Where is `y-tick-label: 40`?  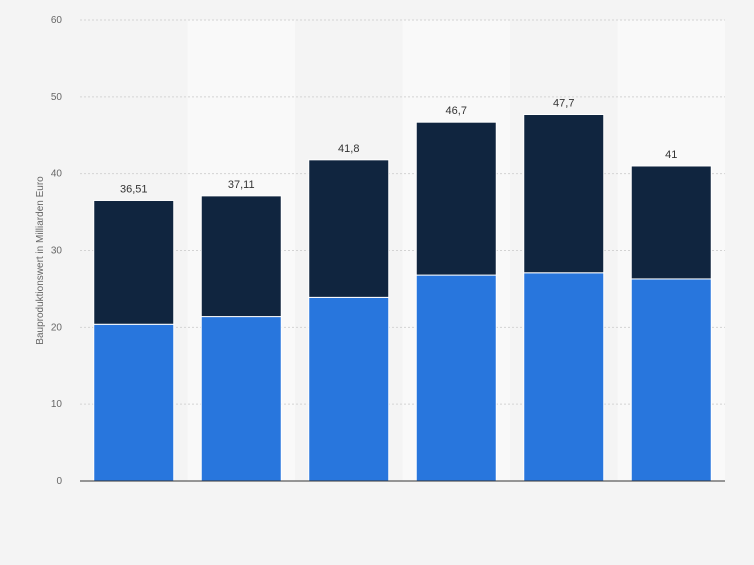 y-tick-label: 40 is located at coordinates (57, 174).